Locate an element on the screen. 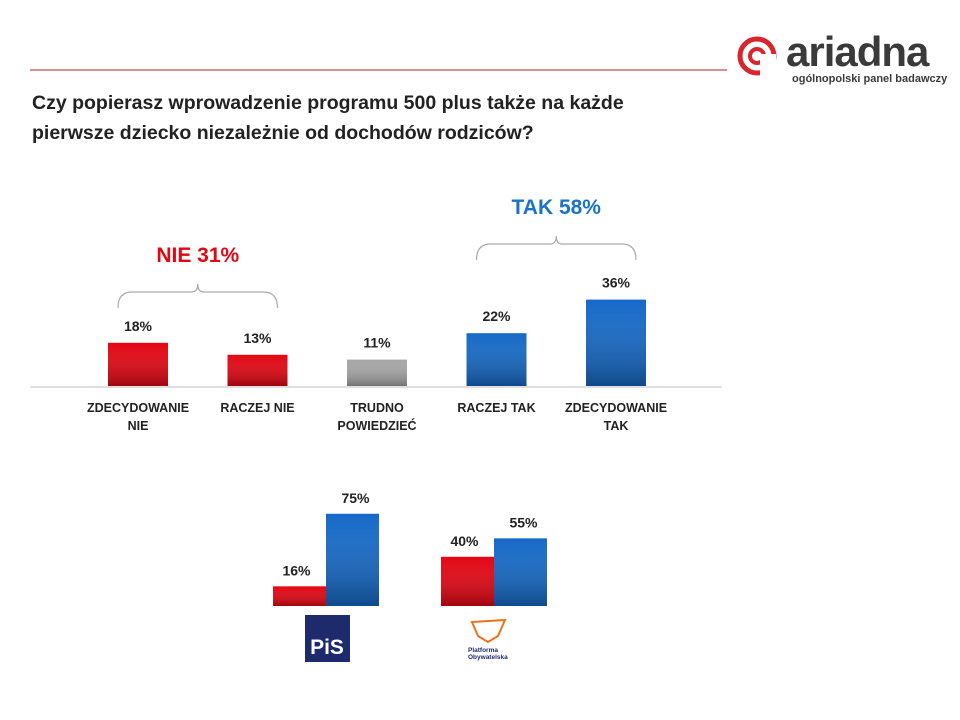 This screenshot has height=720, width=960. logo-label: Platforma Obywatelska is located at coordinates (488, 654).